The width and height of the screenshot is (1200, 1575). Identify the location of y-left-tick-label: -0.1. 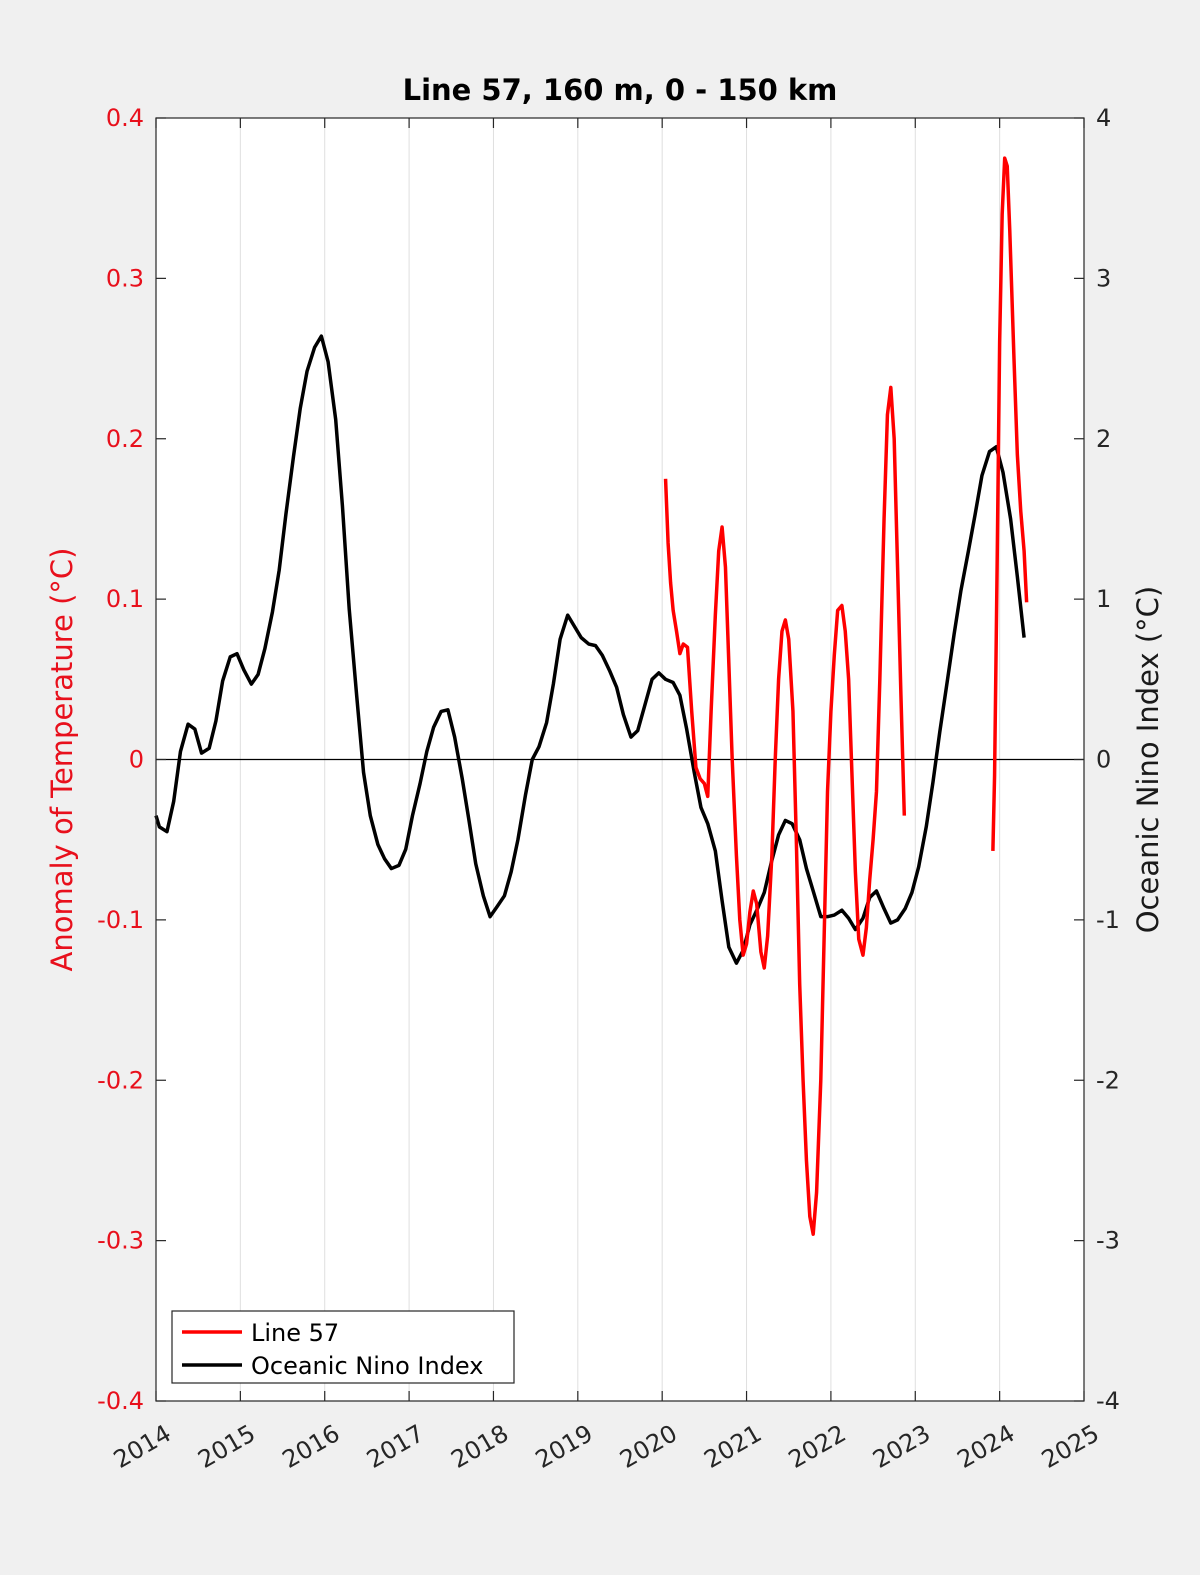
(120, 920).